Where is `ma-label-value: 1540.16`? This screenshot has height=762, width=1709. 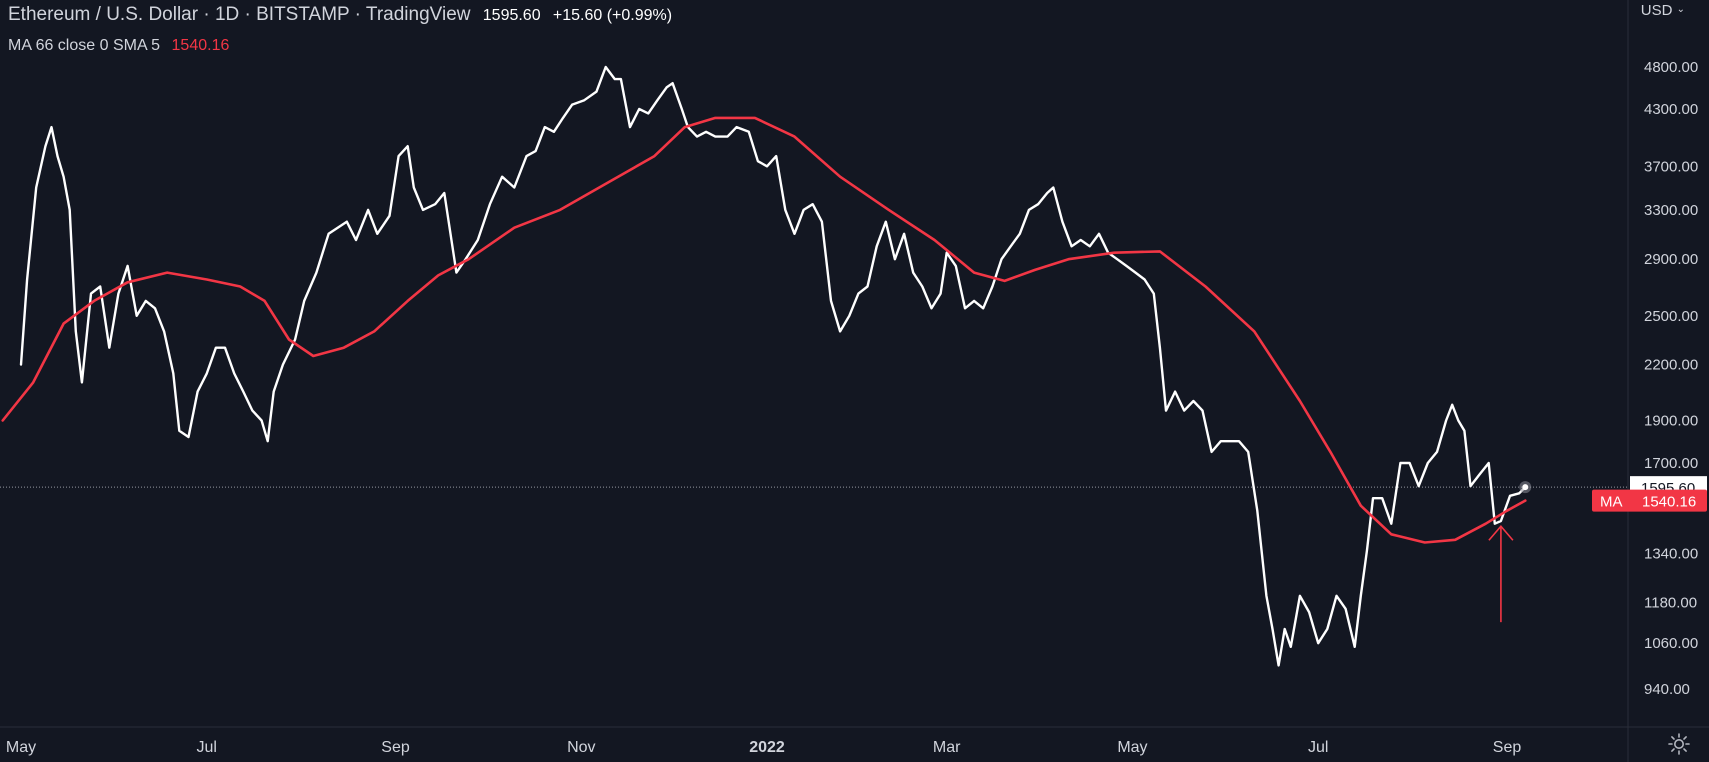
ma-label-value: 1540.16 is located at coordinates (1669, 502).